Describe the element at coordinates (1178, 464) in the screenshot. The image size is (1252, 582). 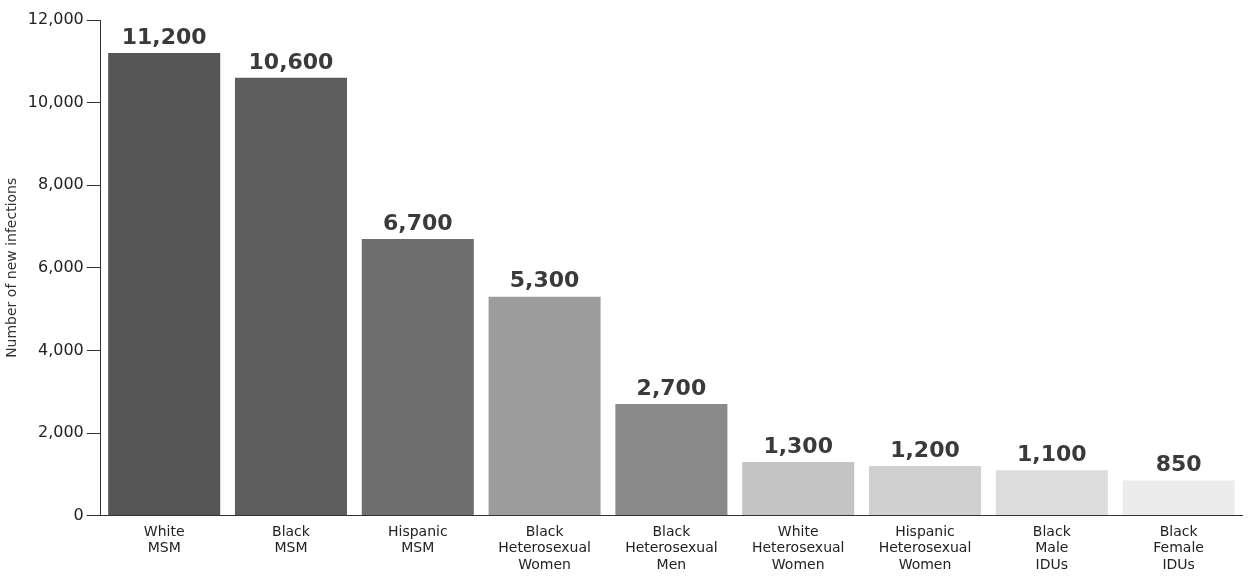
I see `data-label: 850` at that location.